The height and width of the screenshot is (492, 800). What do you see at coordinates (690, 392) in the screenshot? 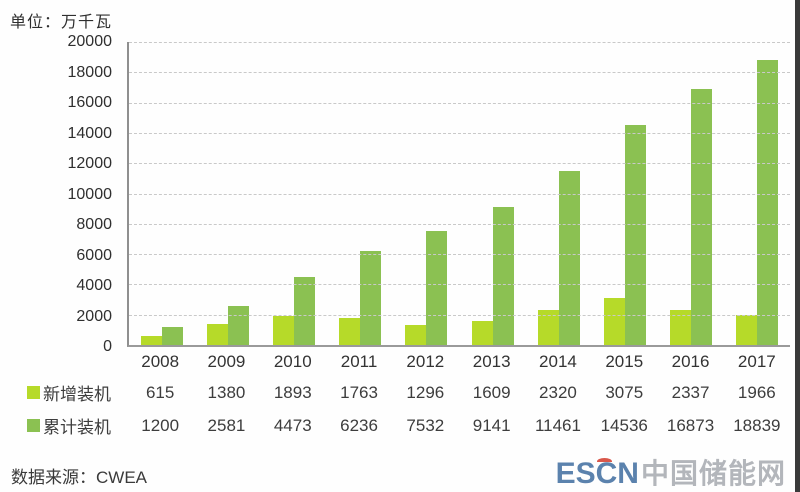
I see `value-series1-2016: 2337` at bounding box center [690, 392].